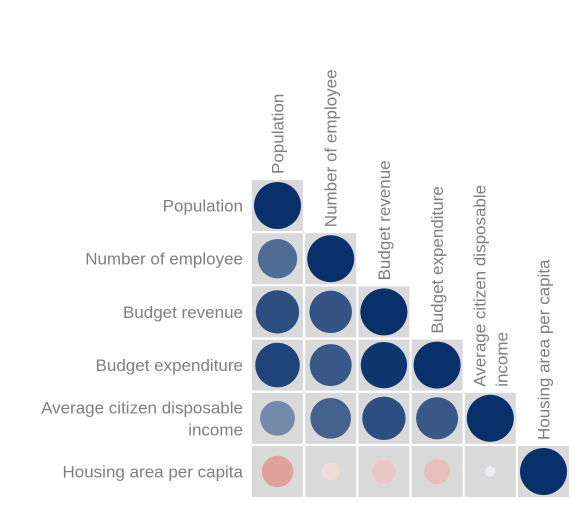  I want to click on column-label-line: Population, so click(278, 134).